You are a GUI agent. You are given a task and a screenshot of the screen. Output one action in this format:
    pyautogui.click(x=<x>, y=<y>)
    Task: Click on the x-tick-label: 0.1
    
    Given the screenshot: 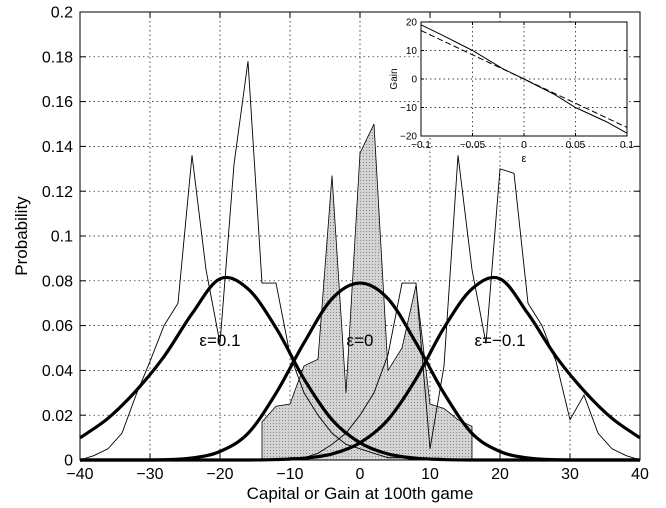 What is the action you would take?
    pyautogui.click(x=627, y=145)
    